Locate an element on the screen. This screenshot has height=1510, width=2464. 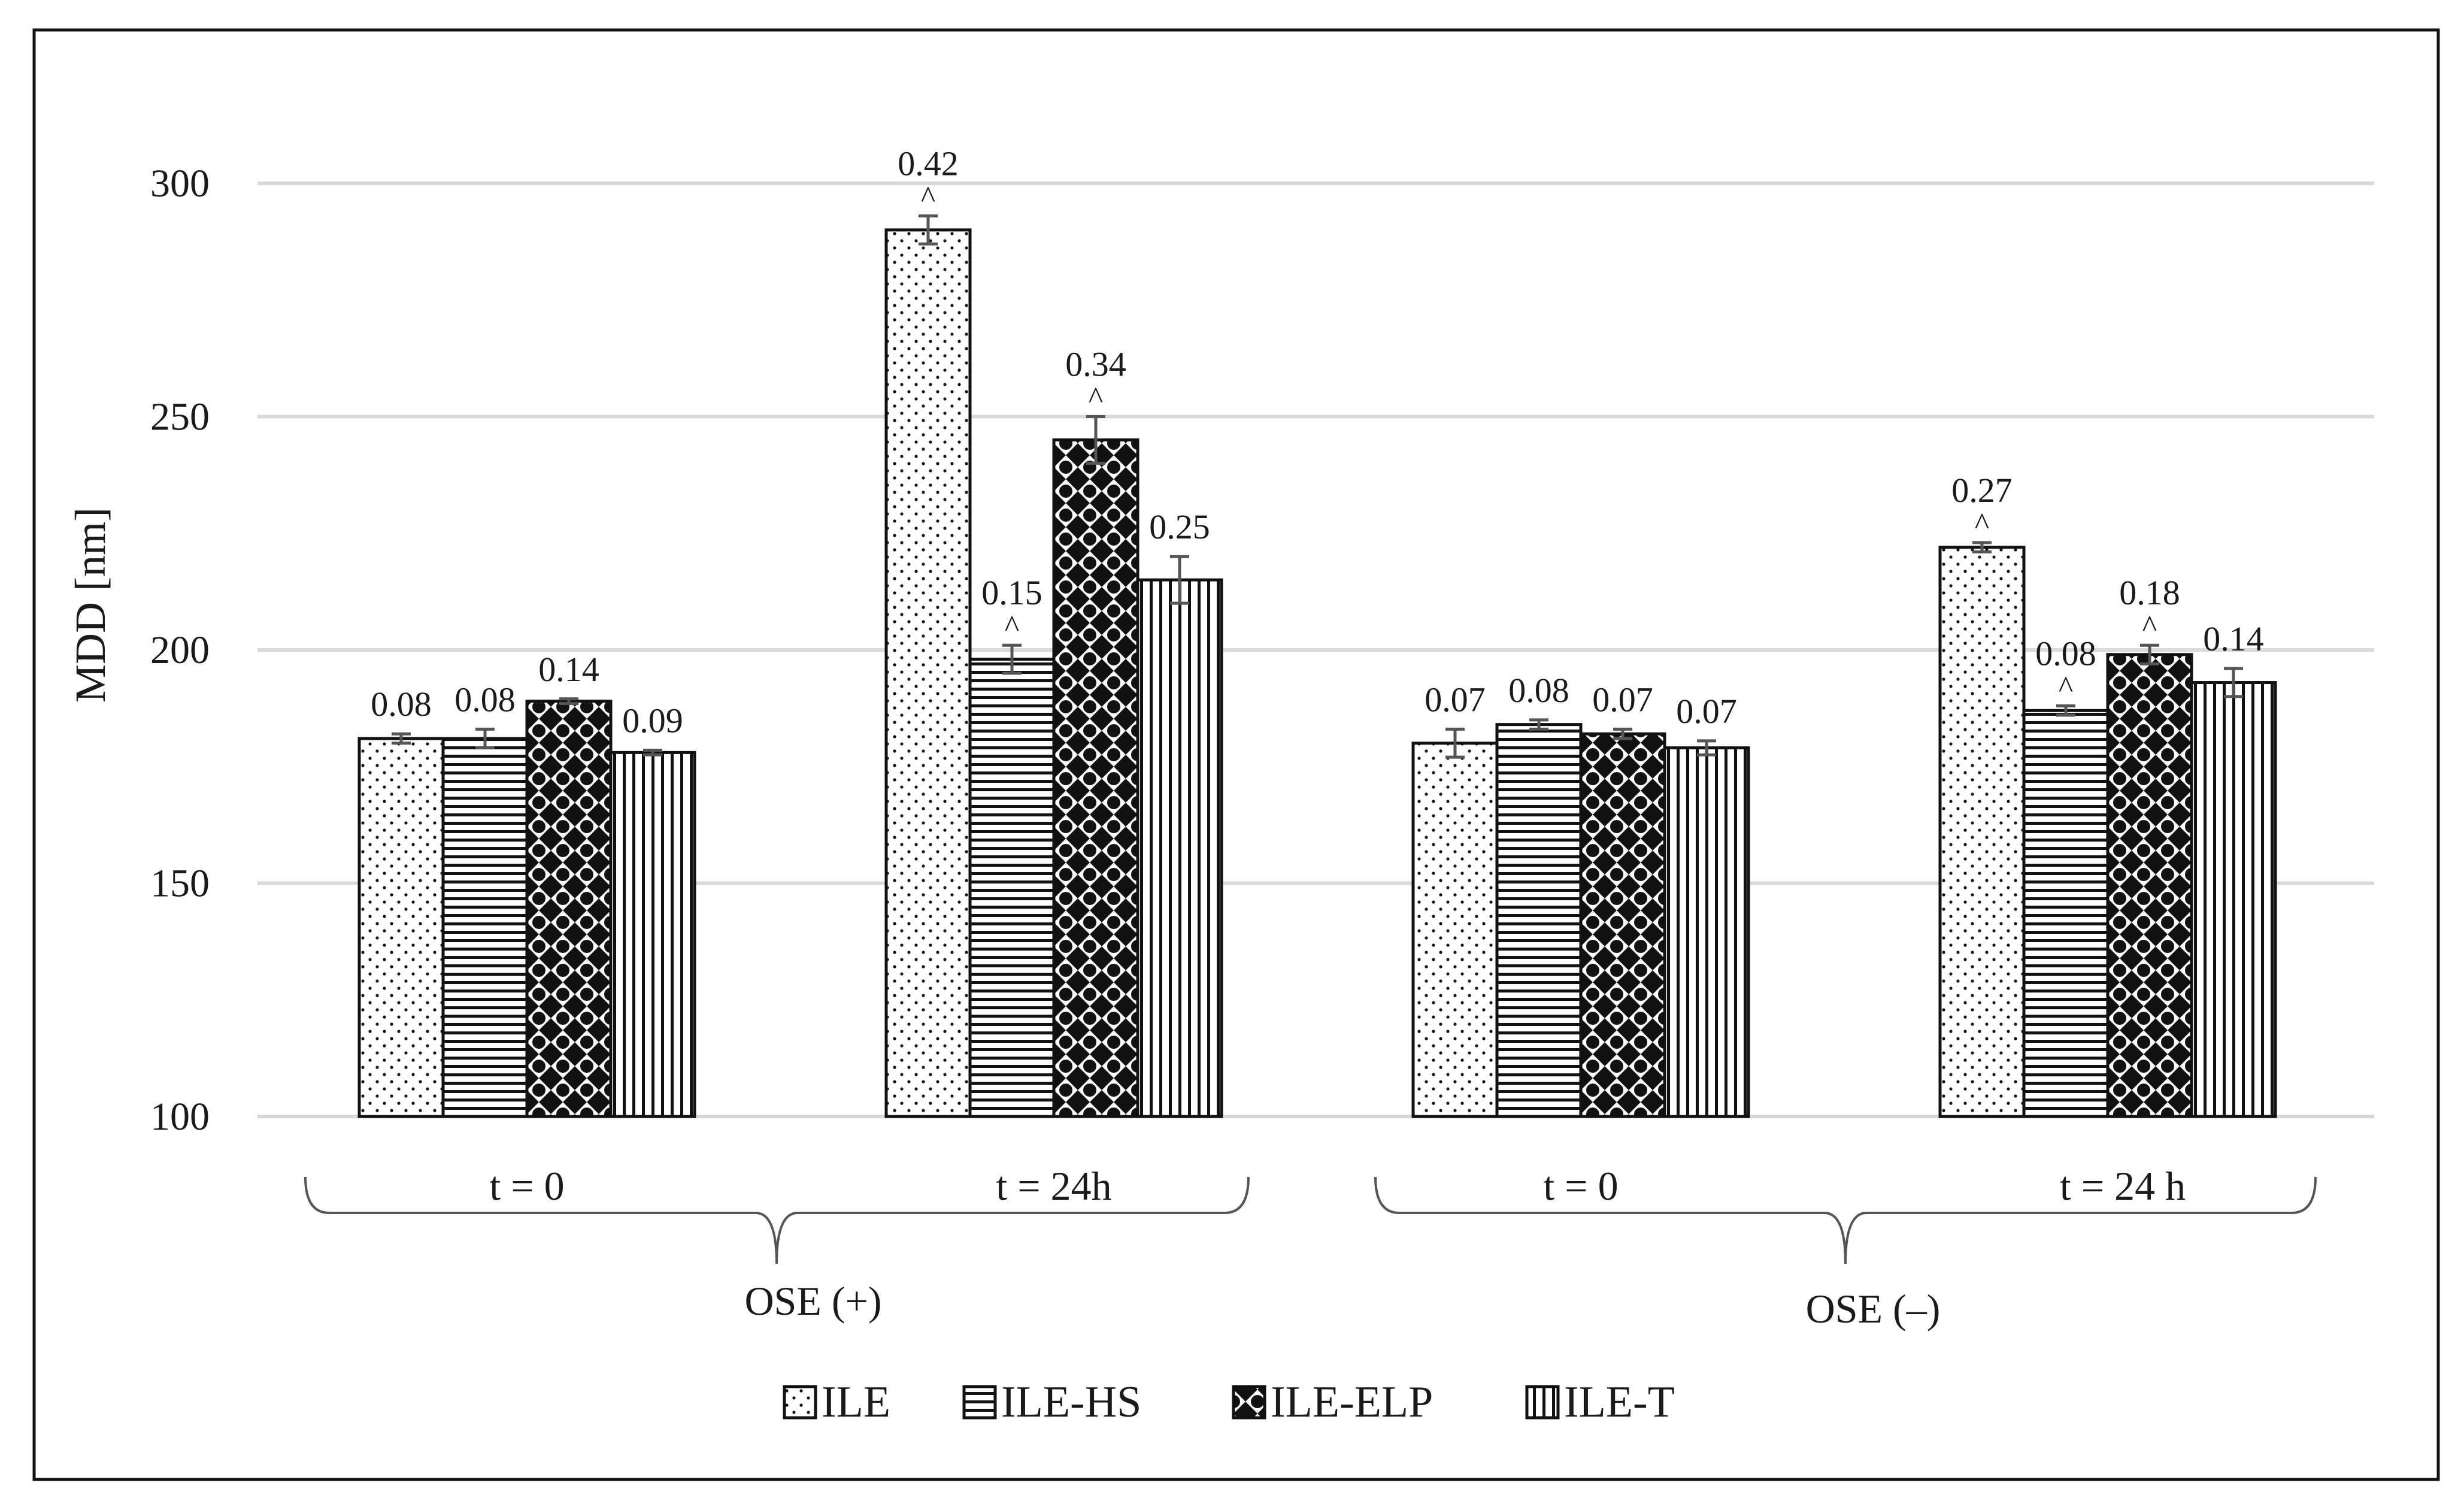
y-axis-ticks: 100 150 200 250 300 is located at coordinates (180, 651).